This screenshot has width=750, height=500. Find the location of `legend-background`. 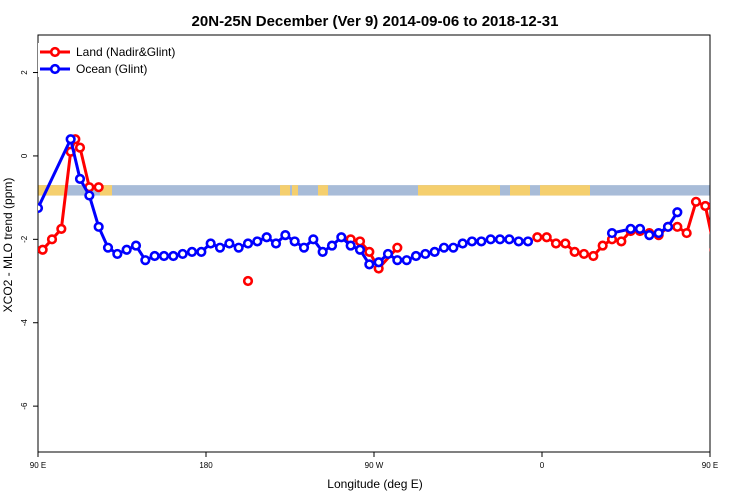

legend-background is located at coordinates (113, 60).